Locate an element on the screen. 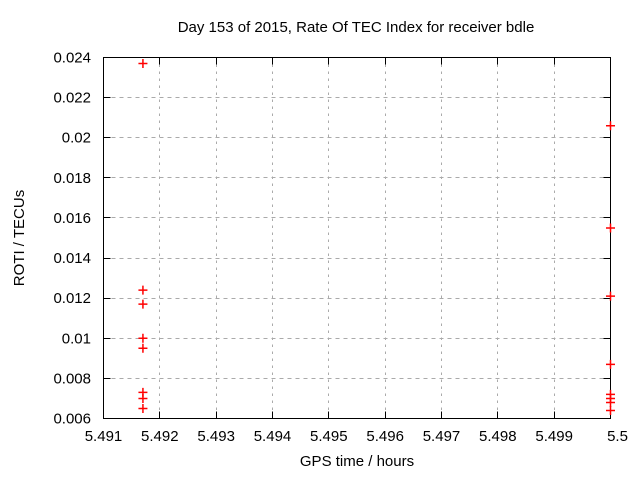 Image resolution: width=640 pixels, height=485 pixels. x-tick-label: 5.492 is located at coordinates (160, 436).